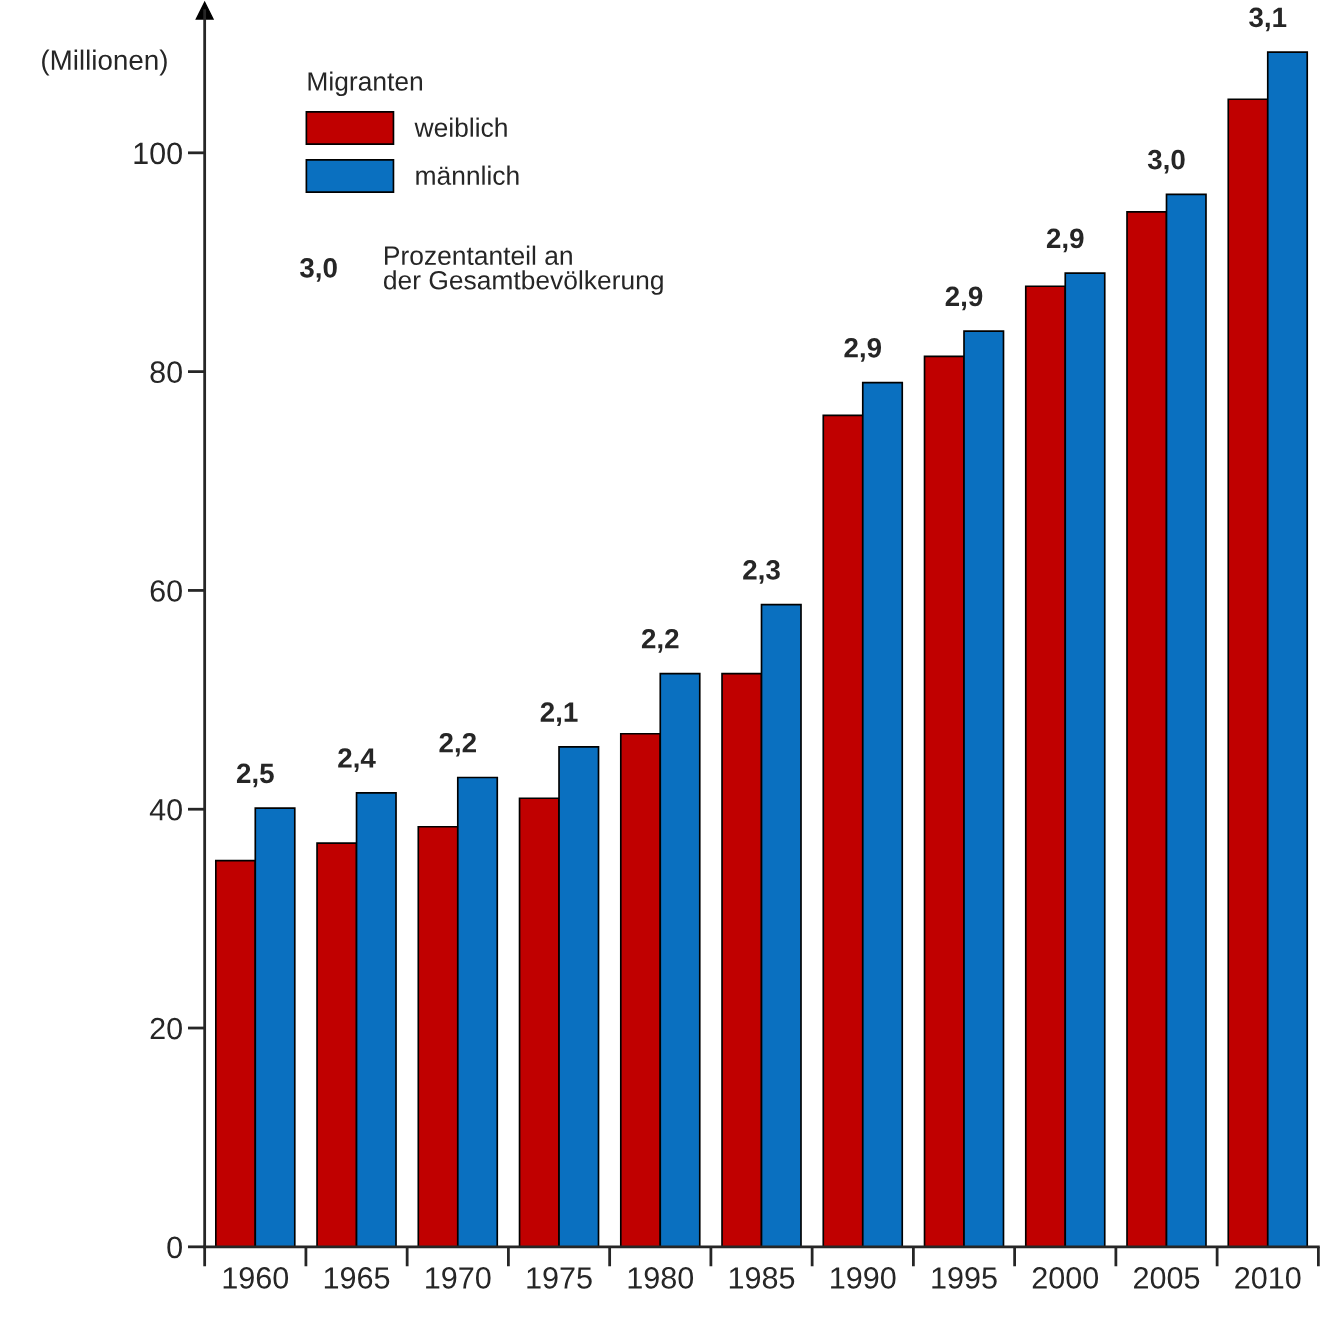 Image resolution: width=1329 pixels, height=1325 pixels. Describe the element at coordinates (559, 1278) in the screenshot. I see `x-tick-label: 1975` at that location.